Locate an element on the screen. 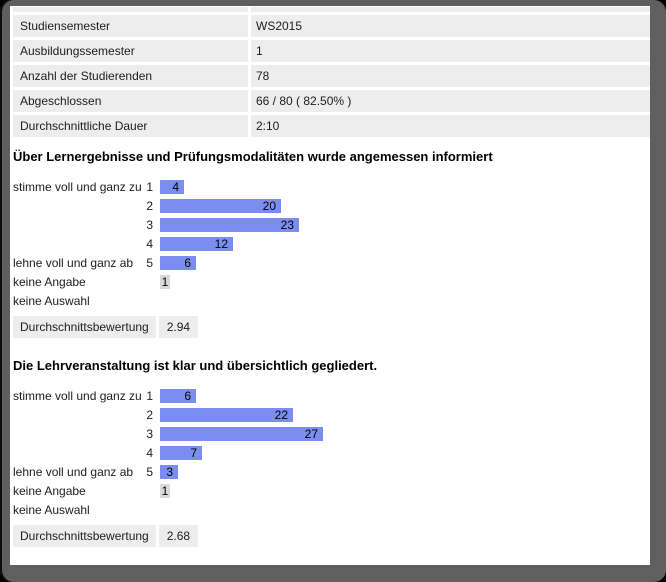  table-row: Abgeschlossen 66 / 80 ( 82.50% ) is located at coordinates (331, 101).